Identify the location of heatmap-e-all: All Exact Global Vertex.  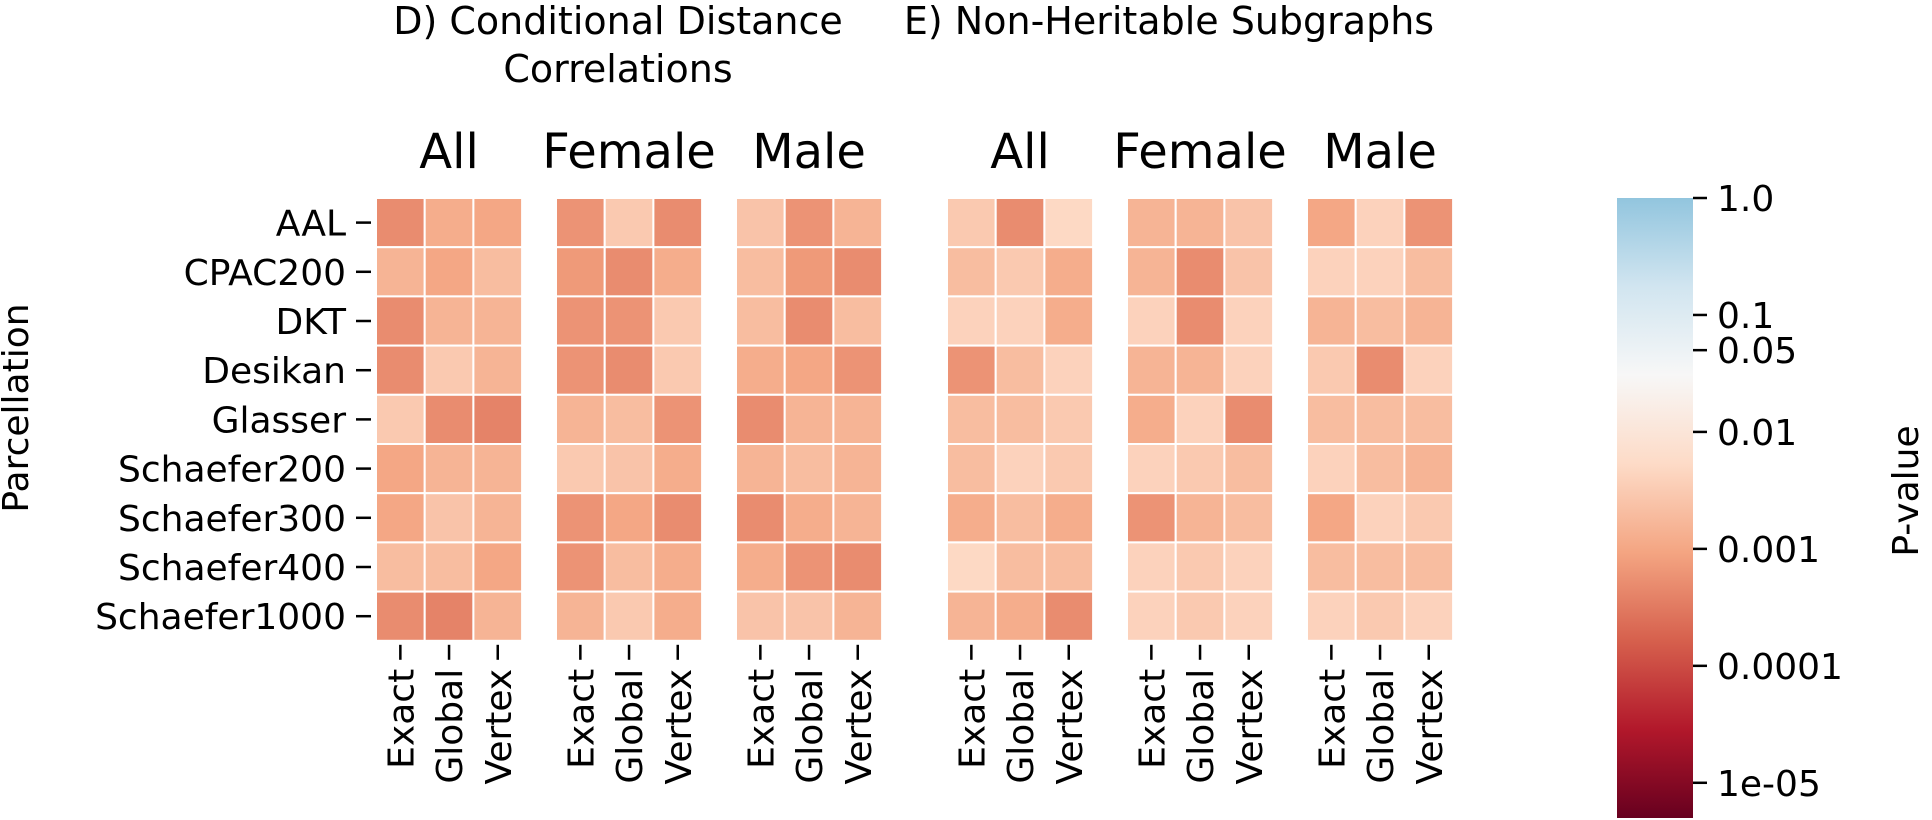
(1020, 454).